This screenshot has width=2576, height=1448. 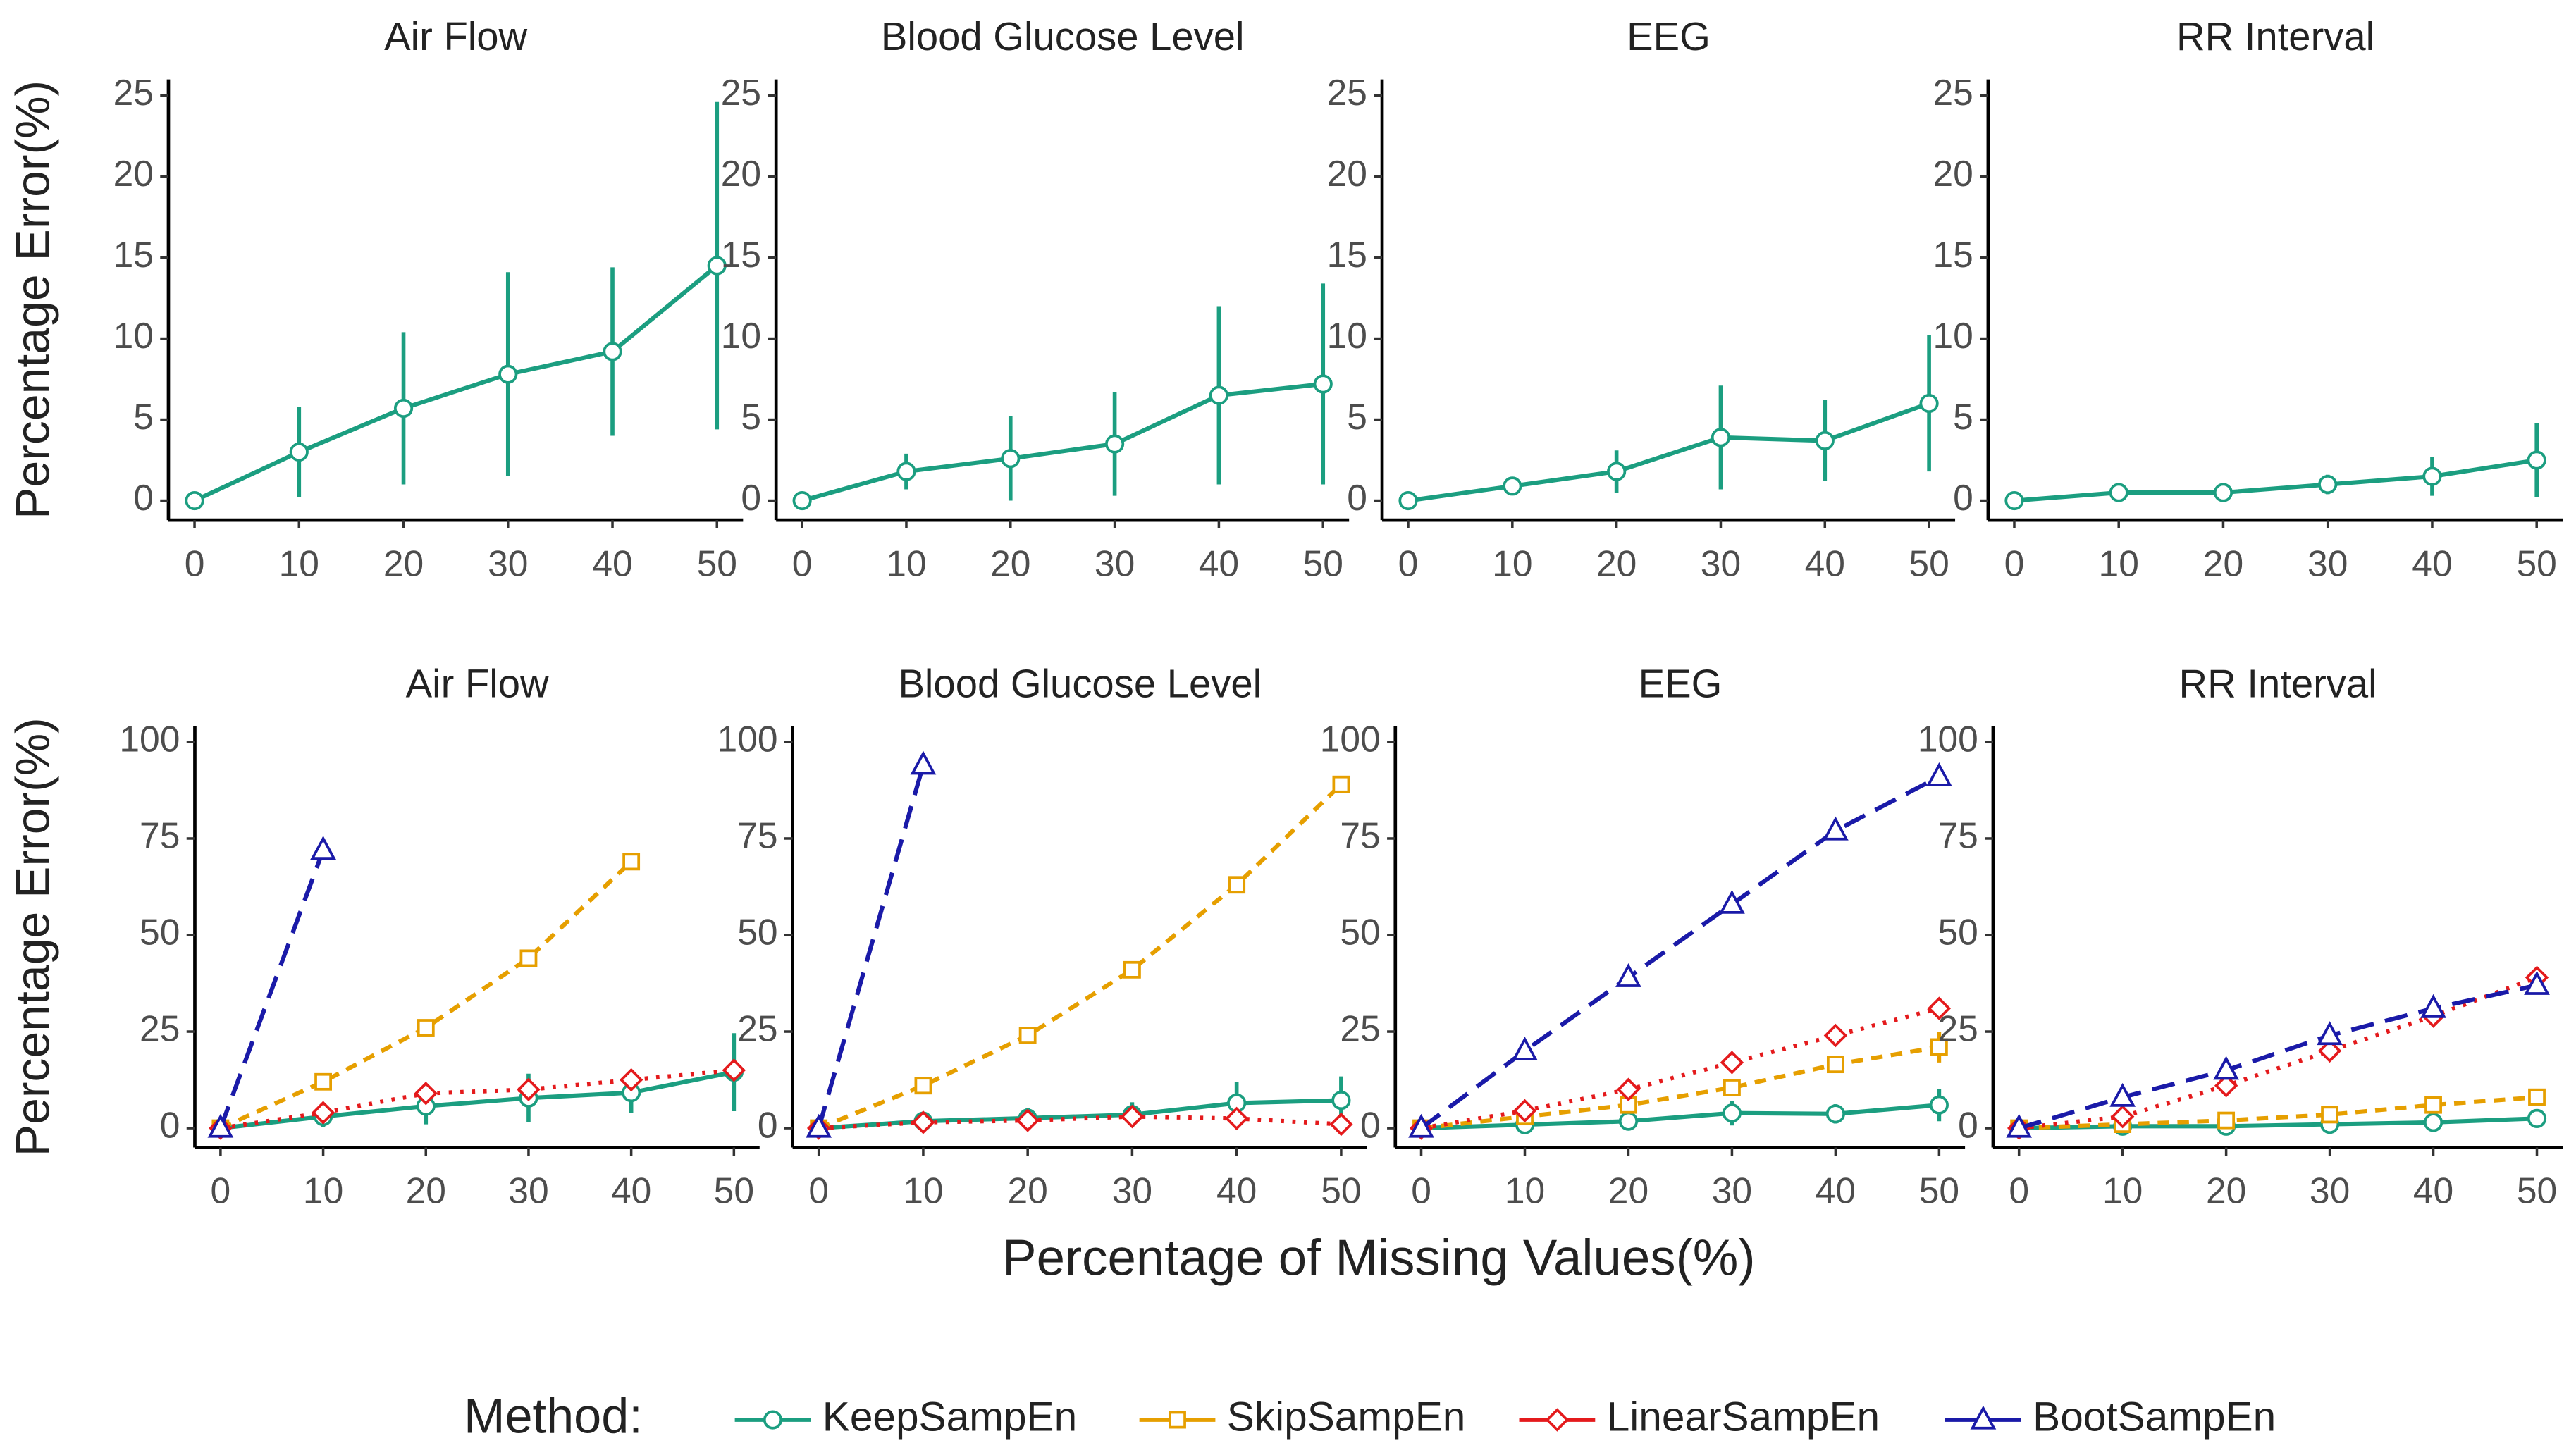 What do you see at coordinates (1357, 416) in the screenshot?
I see `y-tick-label: 5` at bounding box center [1357, 416].